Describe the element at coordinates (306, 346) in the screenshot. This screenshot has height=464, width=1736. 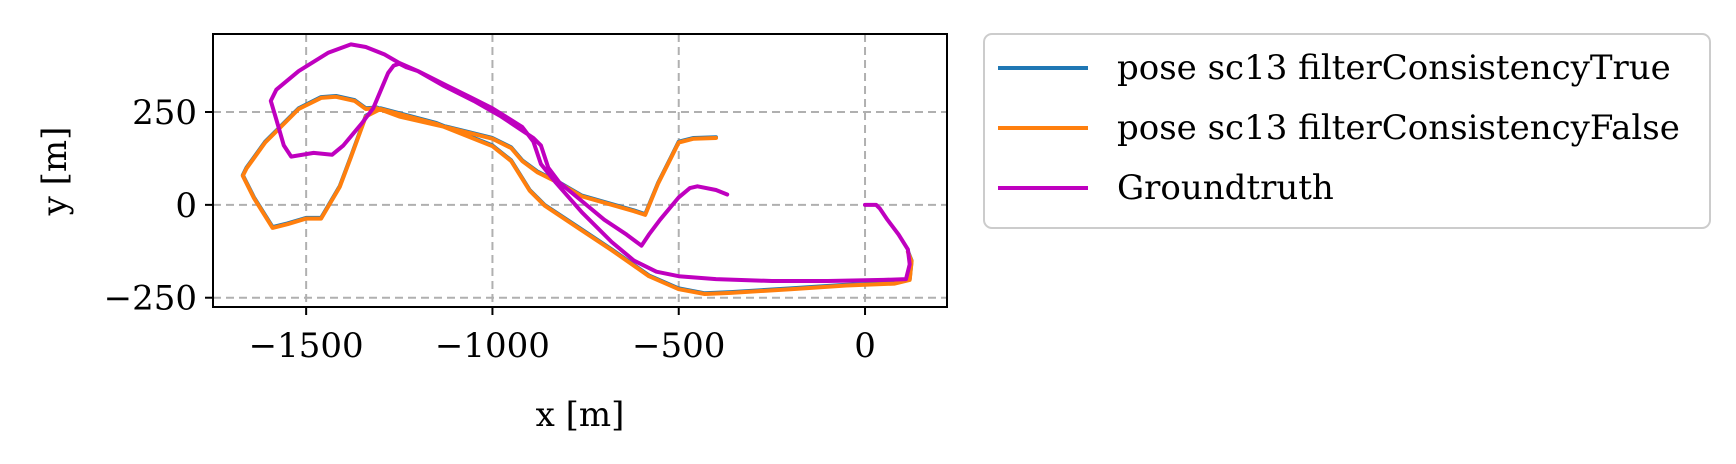
I see `x-tick-label: −1500` at that location.